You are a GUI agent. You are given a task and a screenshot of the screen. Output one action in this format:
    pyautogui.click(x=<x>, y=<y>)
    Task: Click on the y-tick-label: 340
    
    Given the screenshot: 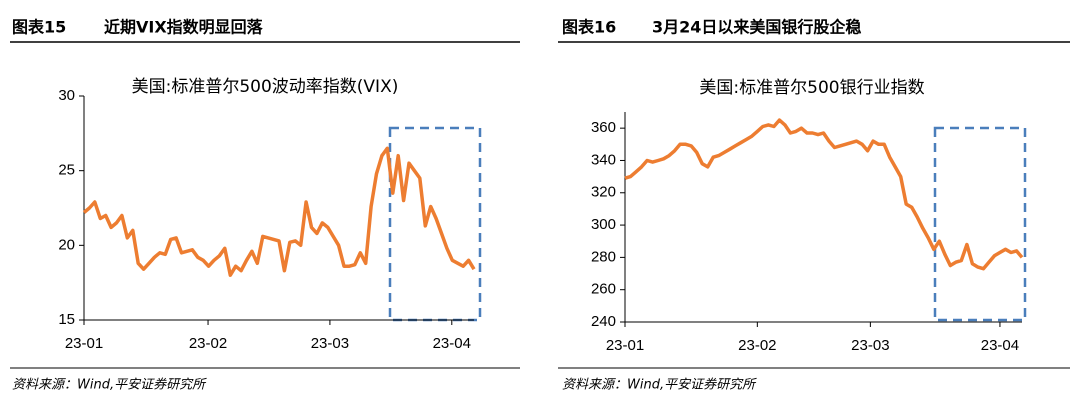 What is the action you would take?
    pyautogui.click(x=603, y=159)
    